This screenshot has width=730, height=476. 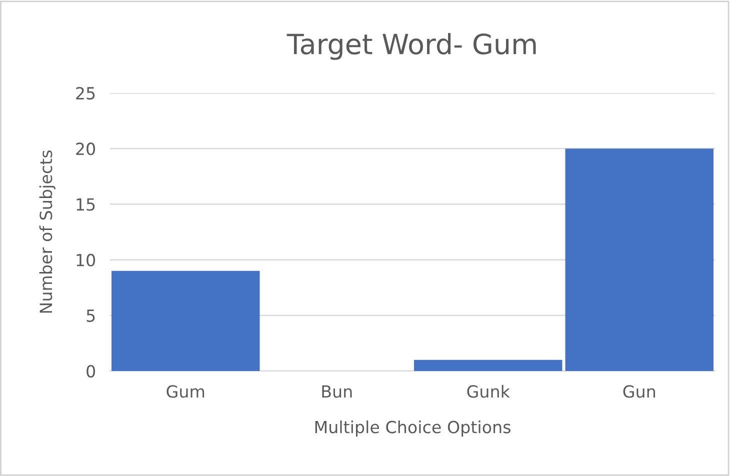 I want to click on y-axis-title: Number of Subjects, so click(x=47, y=231).